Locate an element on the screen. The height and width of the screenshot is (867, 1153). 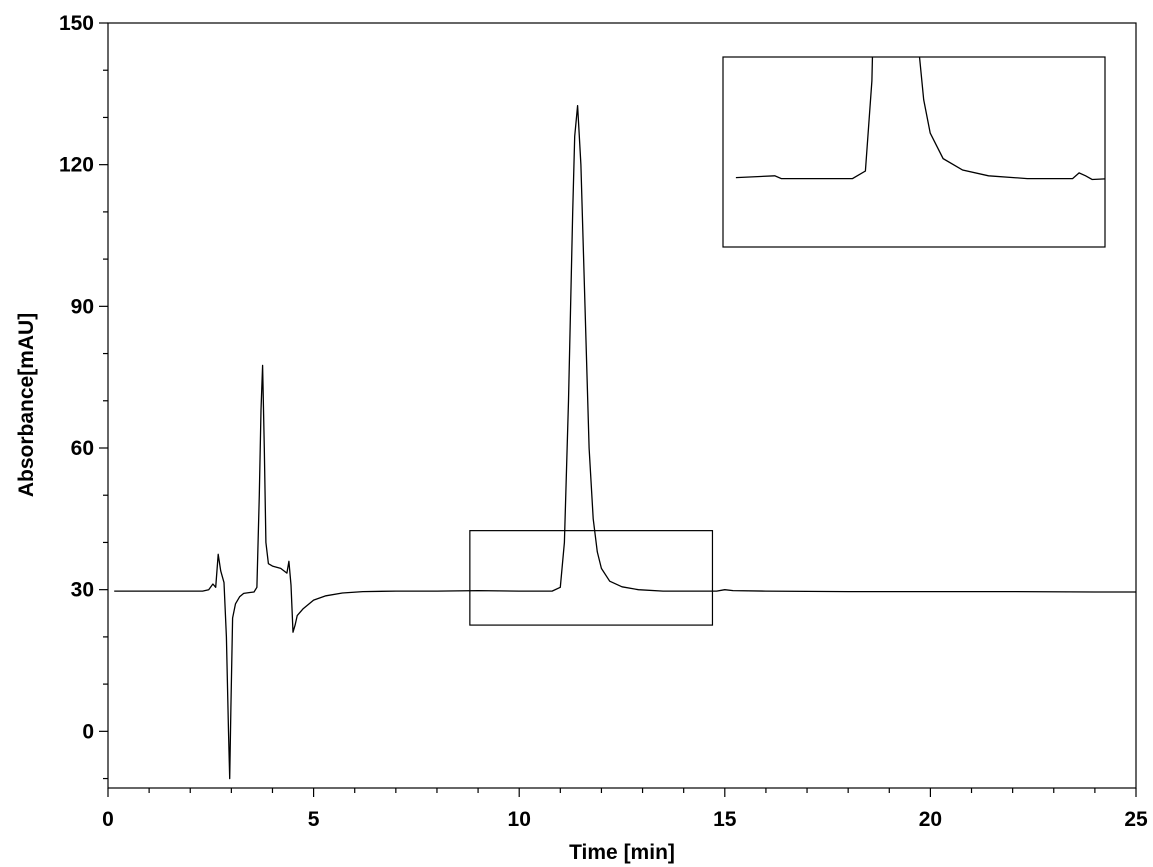
y-tick-label: 90 is located at coordinates (82, 306).